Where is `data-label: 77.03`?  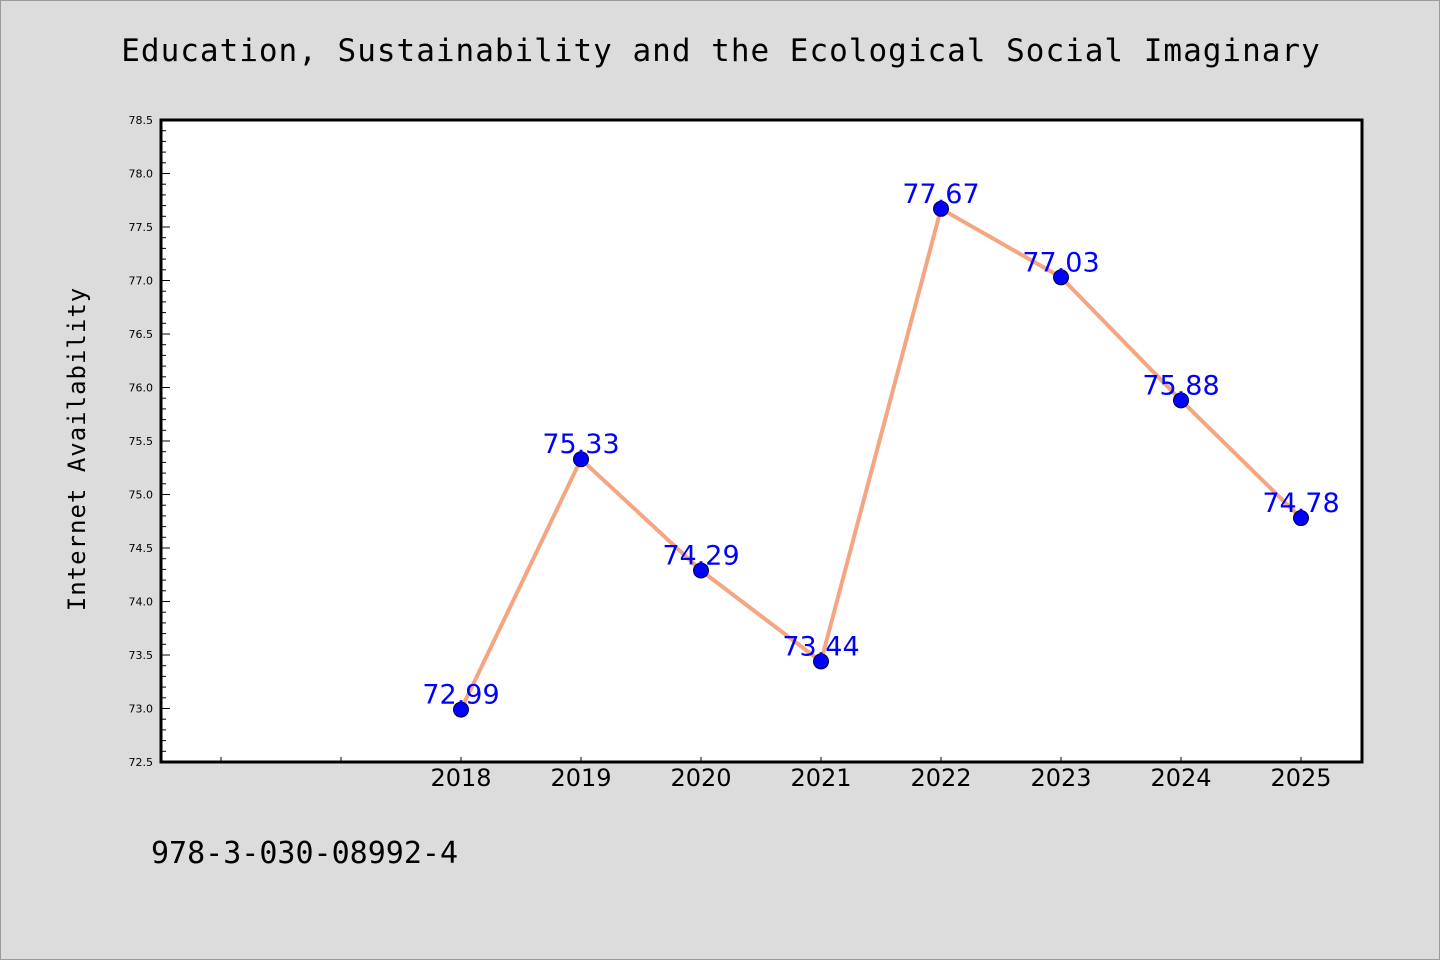
data-label: 77.03 is located at coordinates (1060, 262).